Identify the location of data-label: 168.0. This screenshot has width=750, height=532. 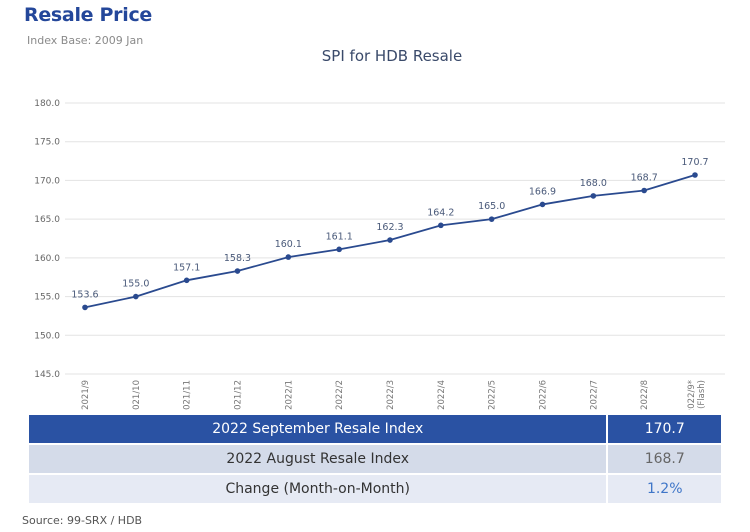
(593, 183).